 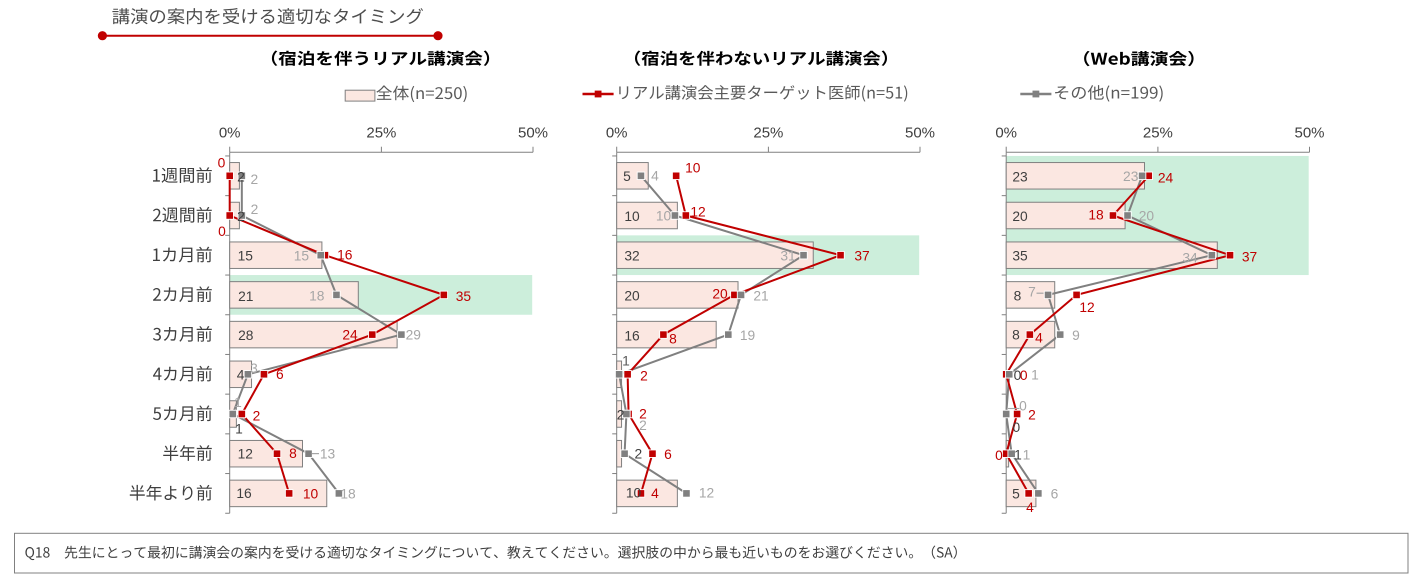 I want to click on svg-text: 32, so click(x=631, y=256).